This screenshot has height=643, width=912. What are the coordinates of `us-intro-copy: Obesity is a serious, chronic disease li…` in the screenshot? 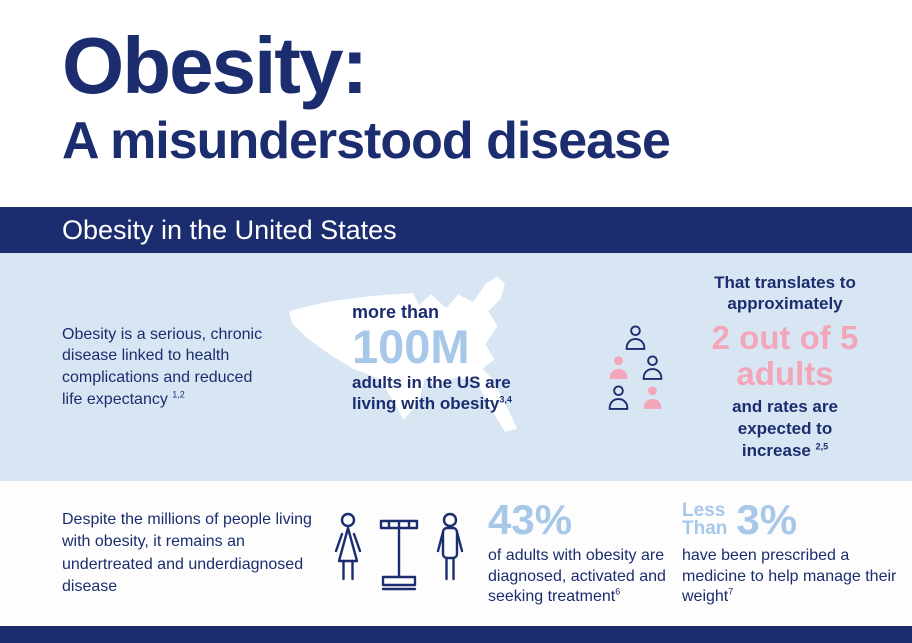 It's located at (162, 366).